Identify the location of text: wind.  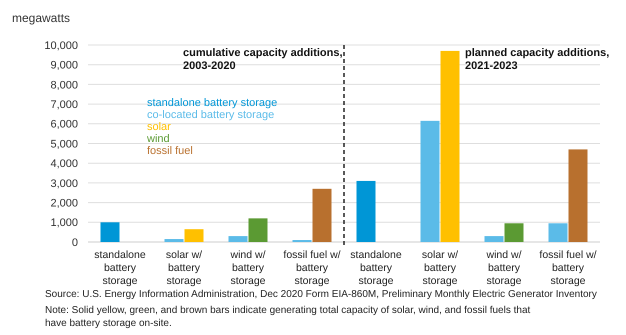
(158, 139).